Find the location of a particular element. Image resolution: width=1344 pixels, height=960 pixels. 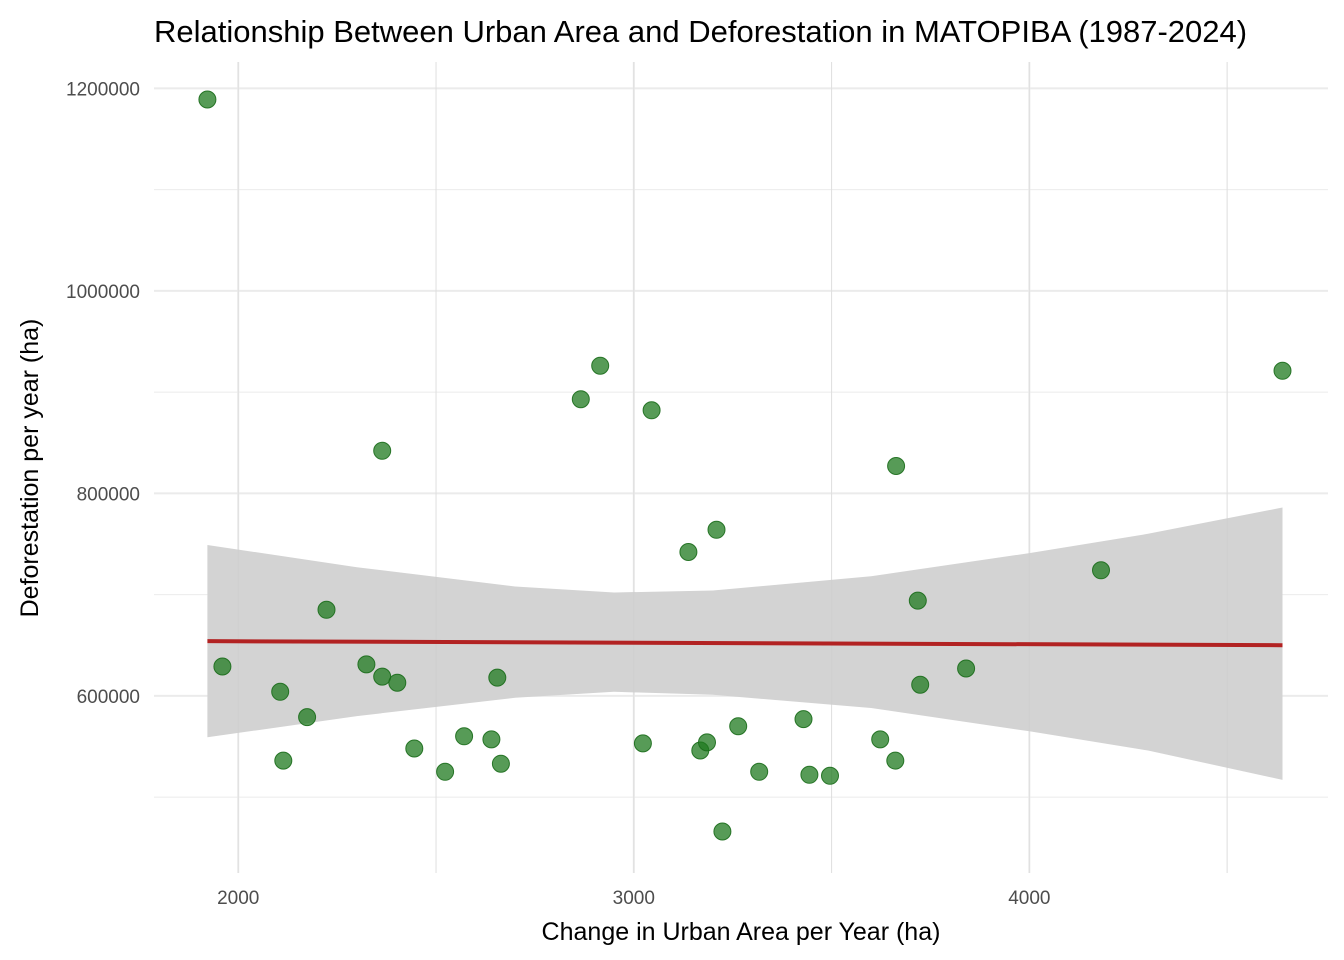

x-tick-label: 2000 is located at coordinates (238, 898).